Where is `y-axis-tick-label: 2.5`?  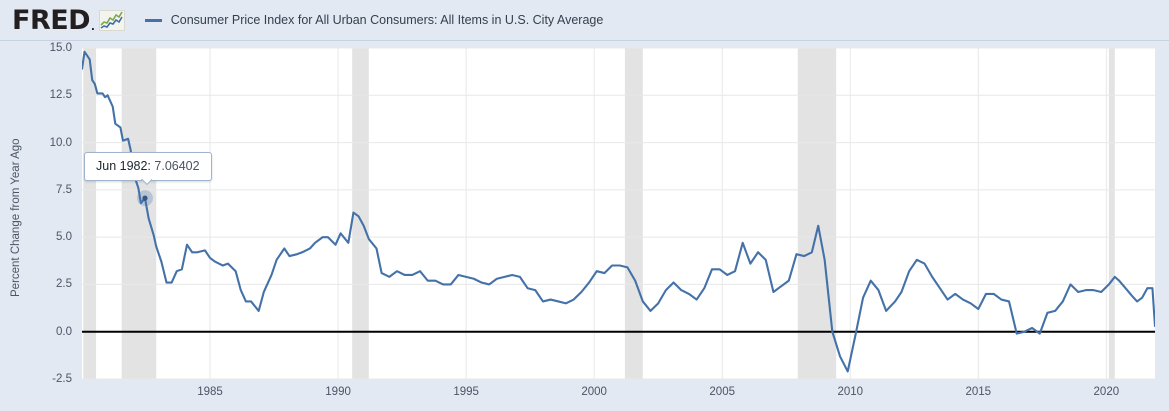
y-axis-tick-label: 2.5 is located at coordinates (64, 284).